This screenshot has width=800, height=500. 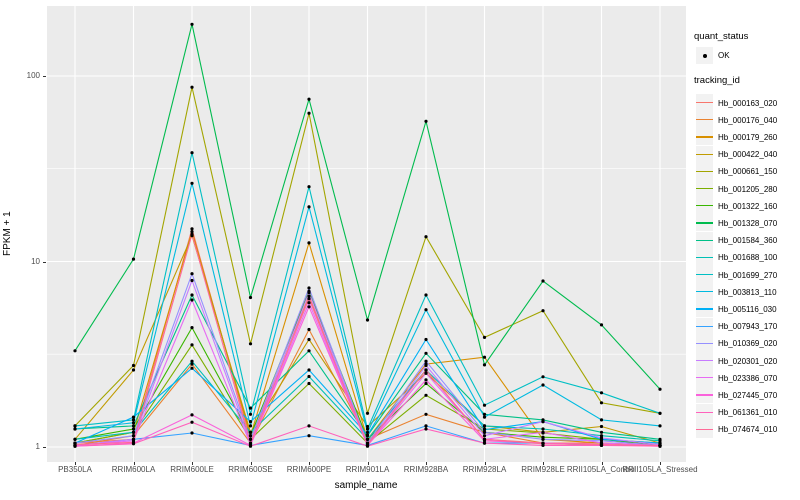 I want to click on legend-label: Hb_000661_150, so click(x=748, y=172).